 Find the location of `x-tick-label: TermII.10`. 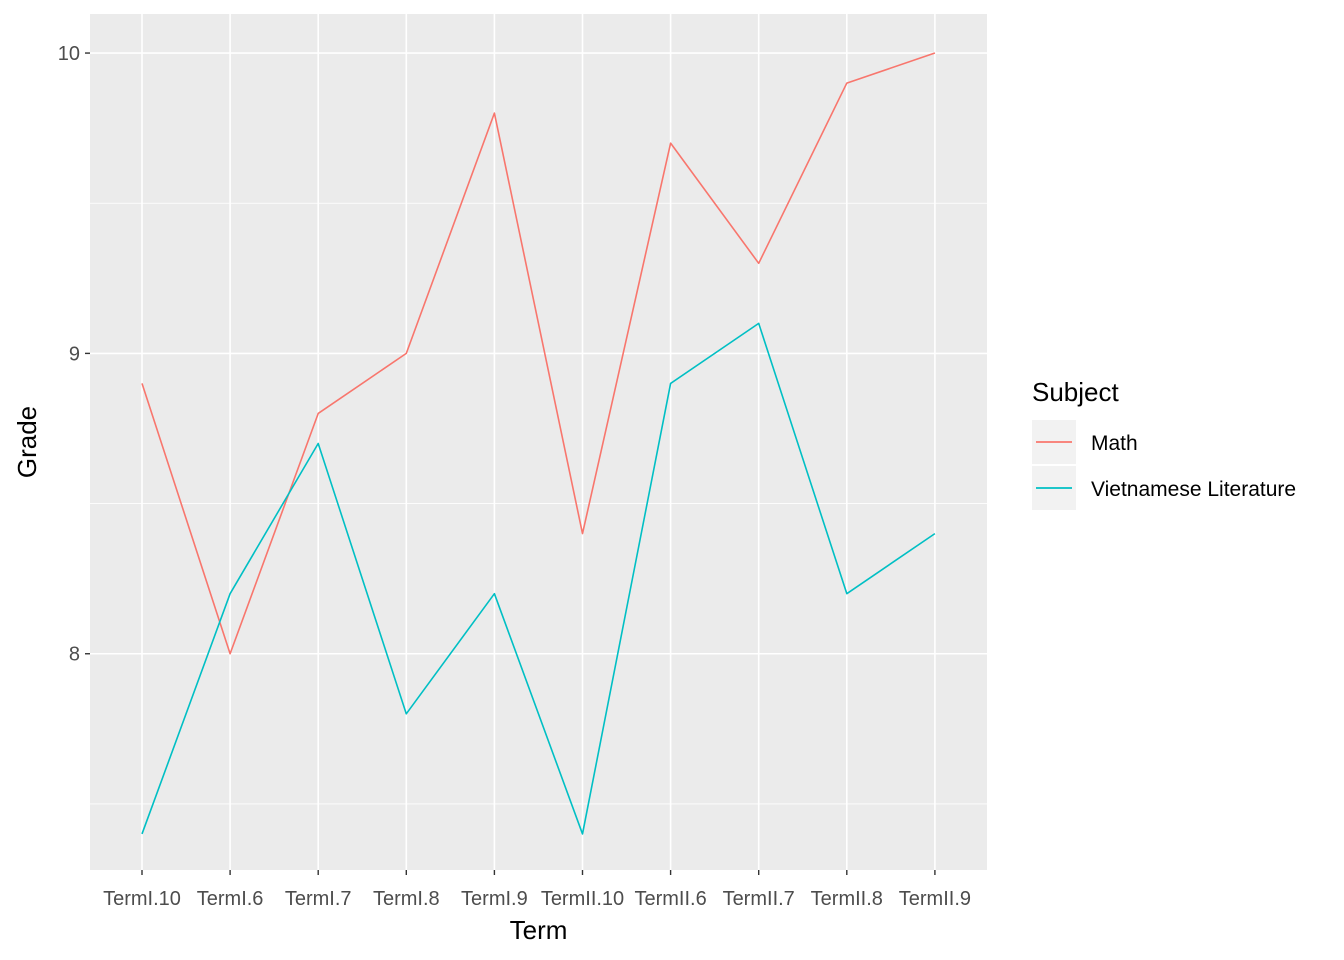

x-tick-label: TermII.10 is located at coordinates (582, 899).